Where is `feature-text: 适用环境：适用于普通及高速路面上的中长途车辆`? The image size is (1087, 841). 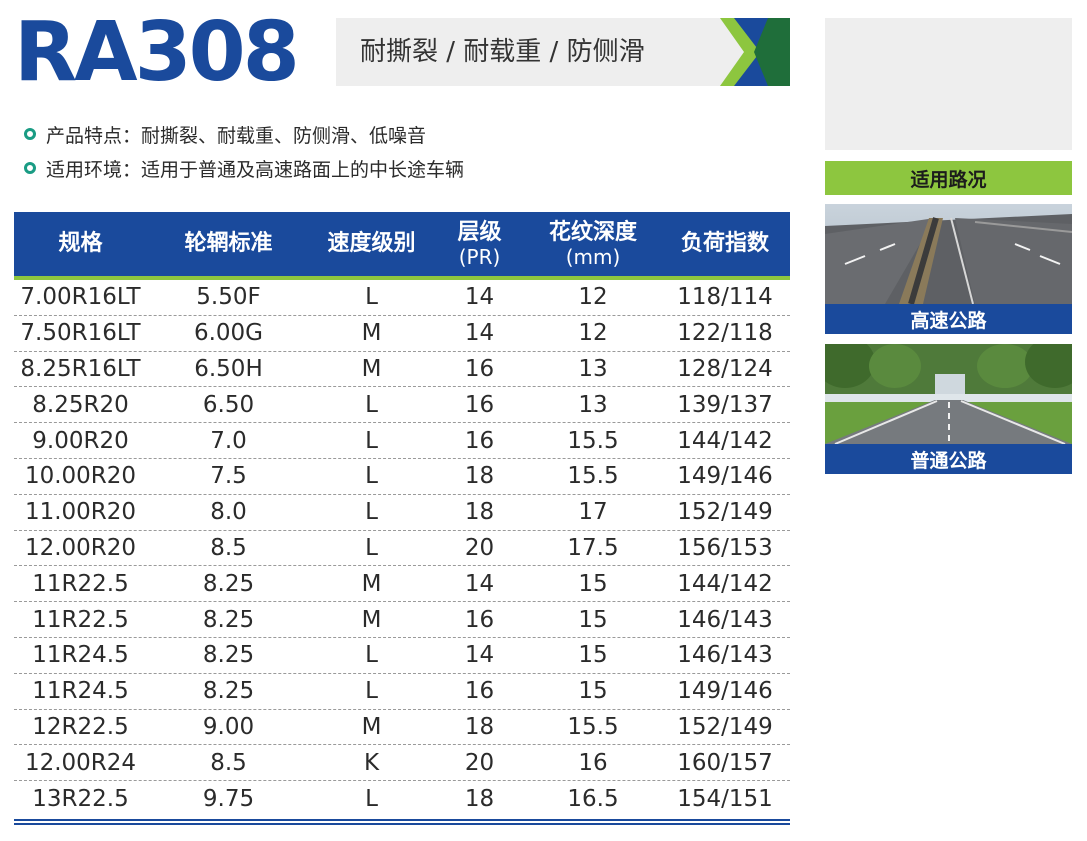
feature-text: 适用环境：适用于普通及高速路面上的中长途车辆 is located at coordinates (255, 169).